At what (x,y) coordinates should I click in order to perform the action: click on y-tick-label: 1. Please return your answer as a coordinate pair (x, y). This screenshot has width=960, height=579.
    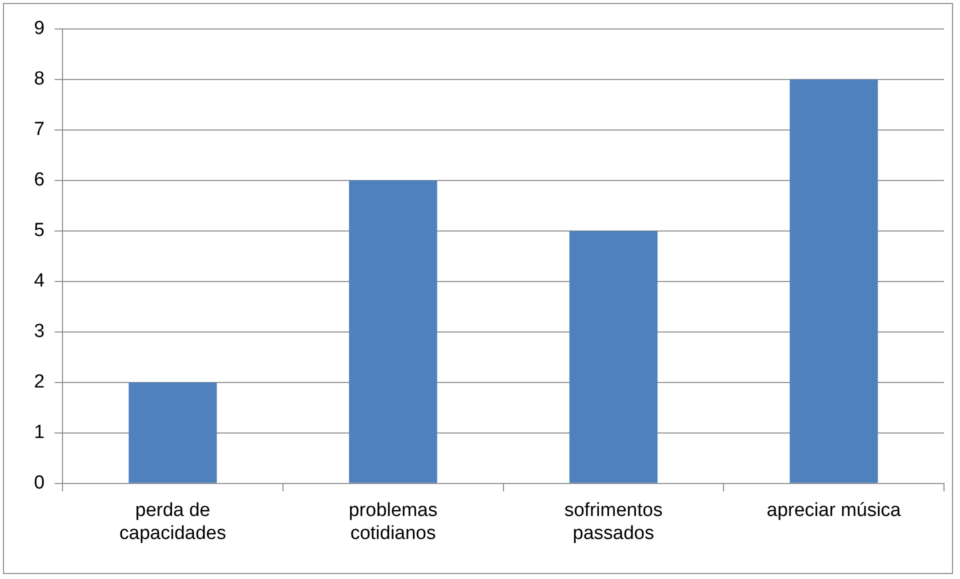
    Looking at the image, I should click on (39, 433).